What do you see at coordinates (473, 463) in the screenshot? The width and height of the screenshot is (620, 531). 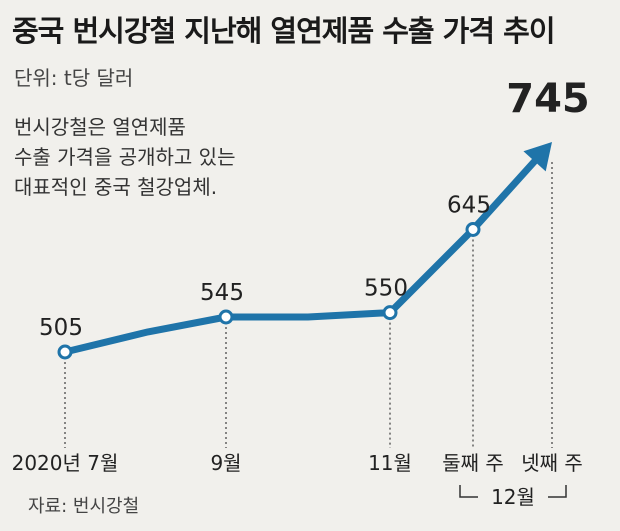 I see `x-tick-label: 둘째 주` at bounding box center [473, 463].